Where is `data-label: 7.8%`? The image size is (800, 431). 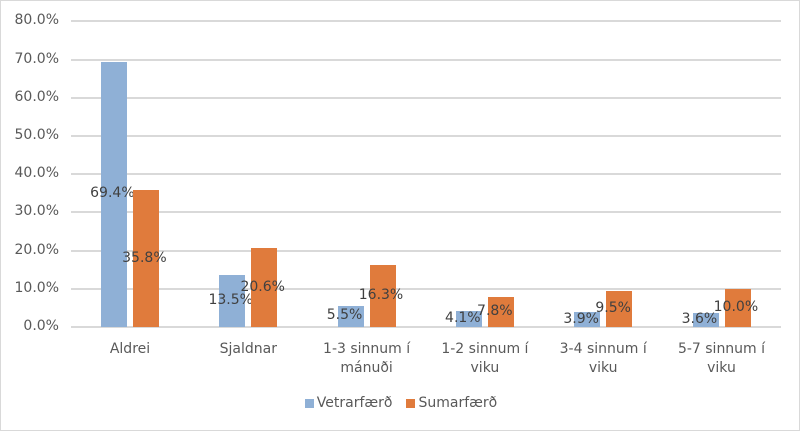
data-label: 7.8% is located at coordinates (495, 311).